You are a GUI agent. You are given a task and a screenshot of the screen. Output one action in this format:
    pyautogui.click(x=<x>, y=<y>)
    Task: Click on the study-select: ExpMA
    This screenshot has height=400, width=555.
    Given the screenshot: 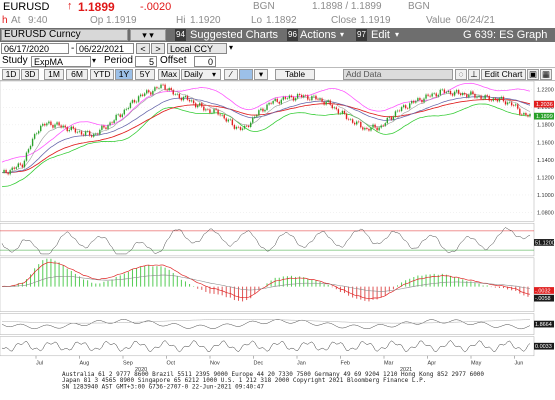 What is the action you would take?
    pyautogui.click(x=61, y=61)
    